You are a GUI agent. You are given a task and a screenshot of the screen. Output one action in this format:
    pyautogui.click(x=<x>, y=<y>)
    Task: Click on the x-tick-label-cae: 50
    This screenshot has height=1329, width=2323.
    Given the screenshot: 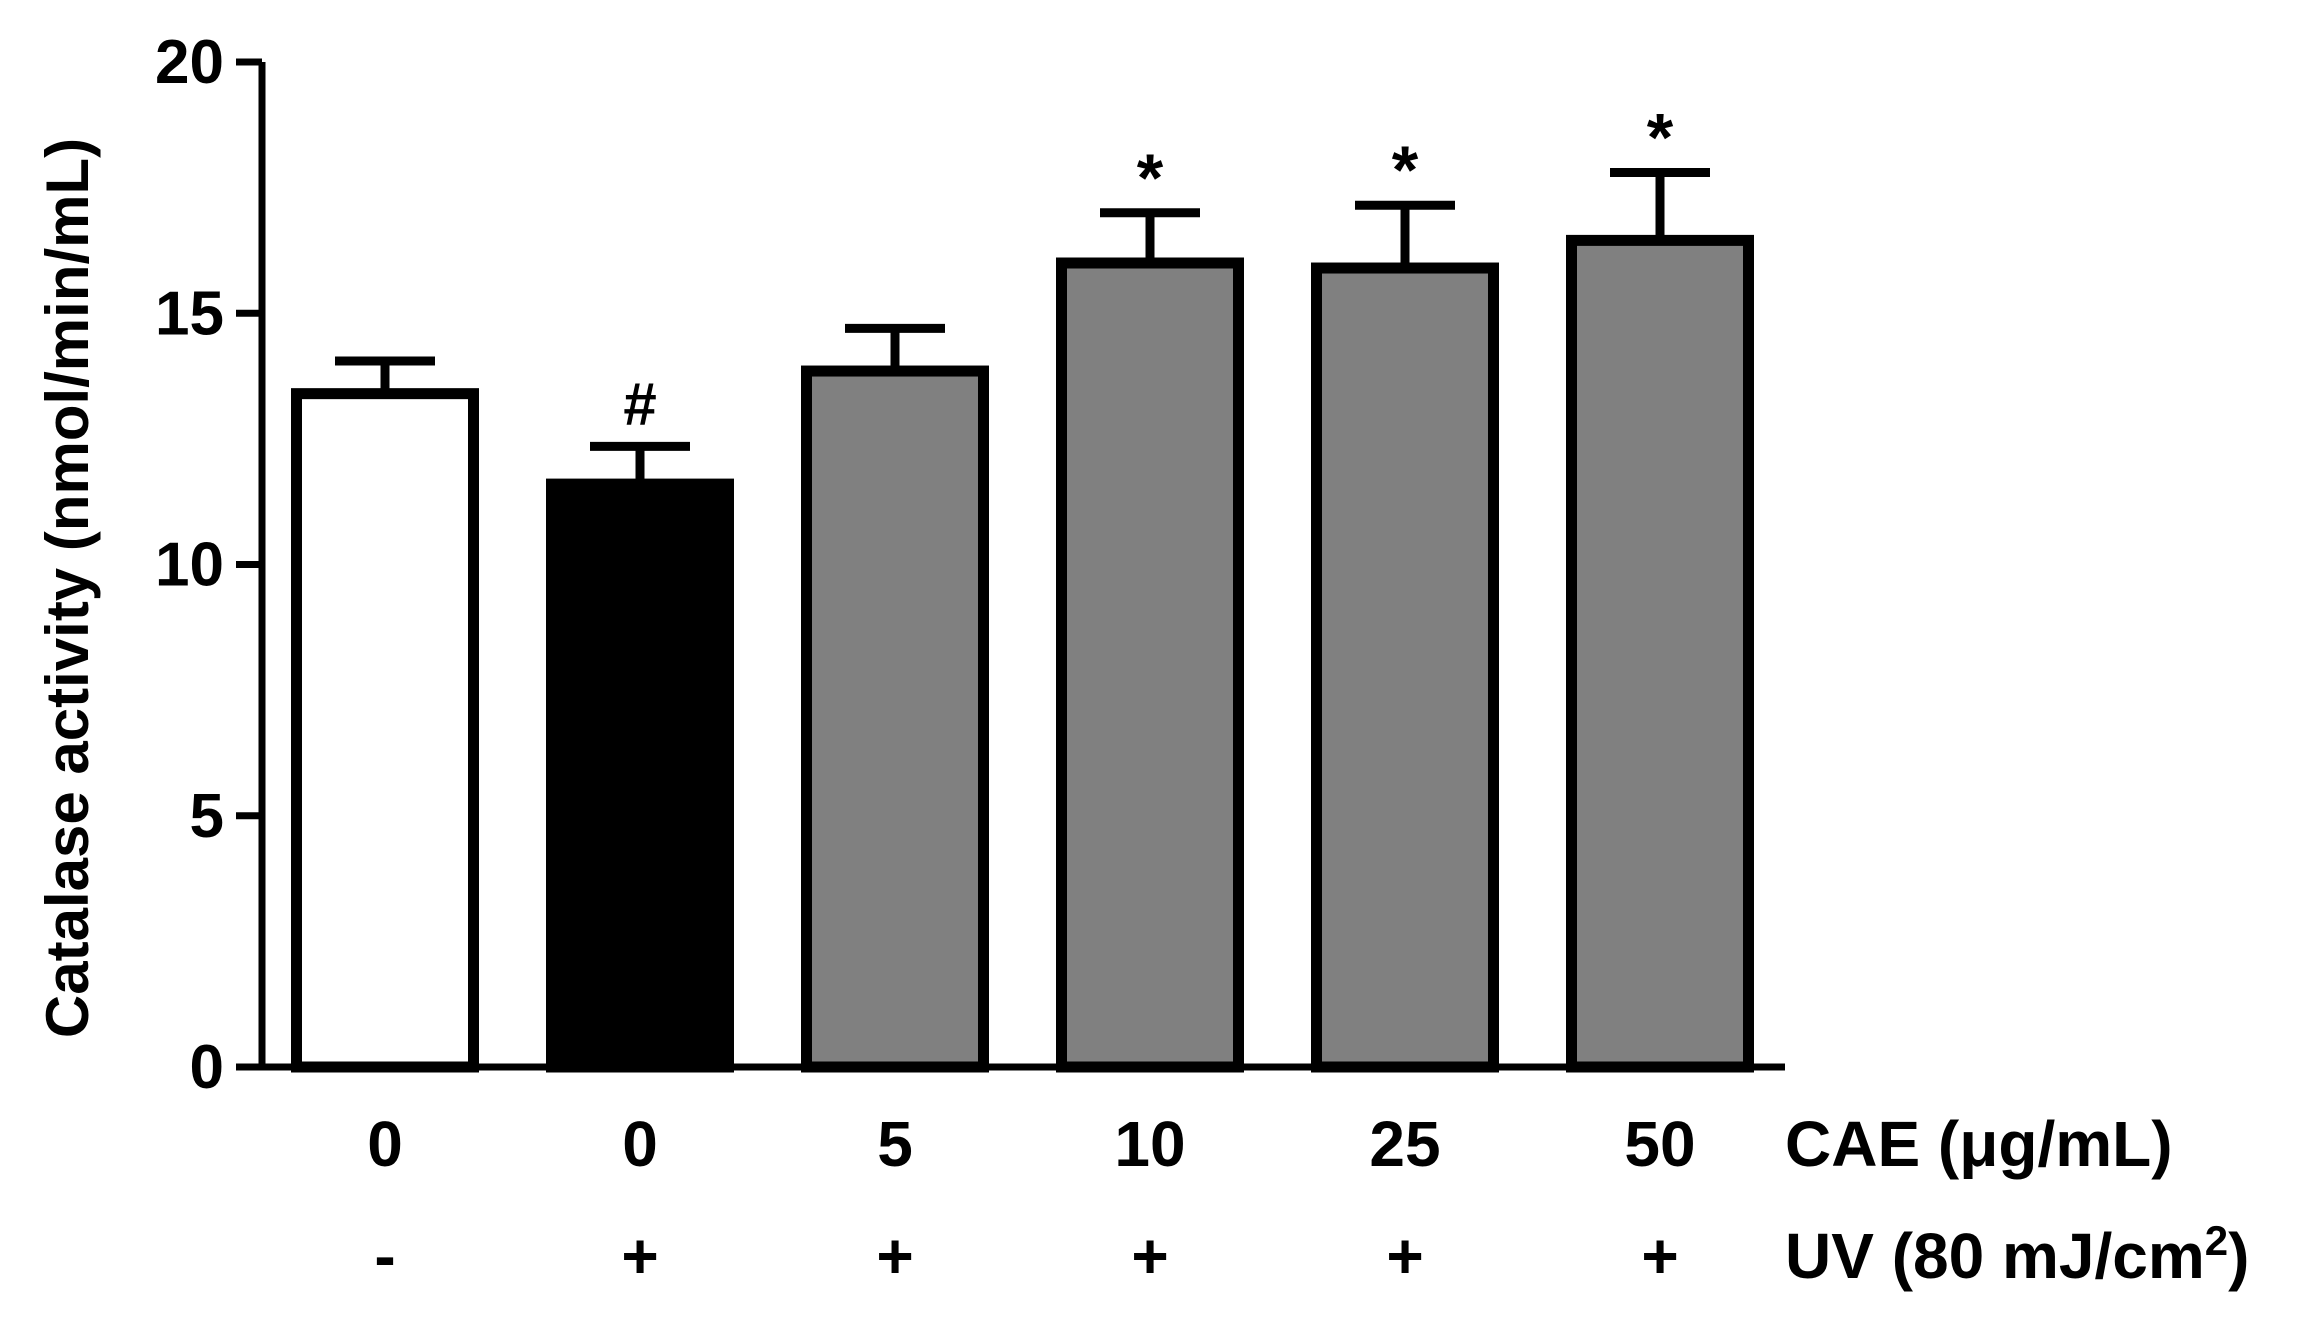 What is the action you would take?
    pyautogui.click(x=1659, y=1144)
    